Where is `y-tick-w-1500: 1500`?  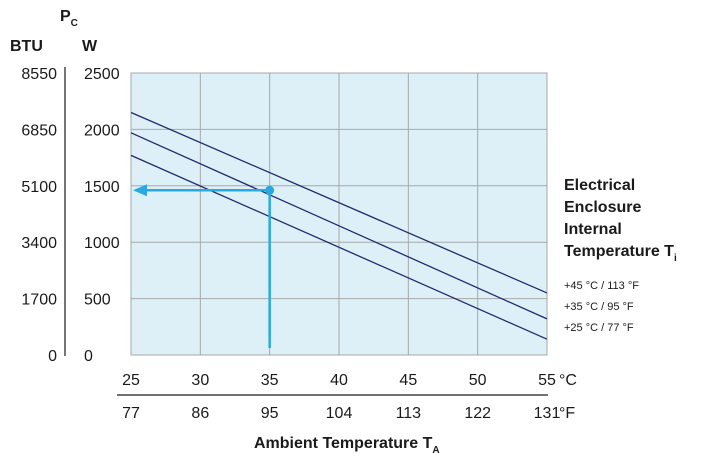
y-tick-w-1500: 1500 is located at coordinates (102, 187).